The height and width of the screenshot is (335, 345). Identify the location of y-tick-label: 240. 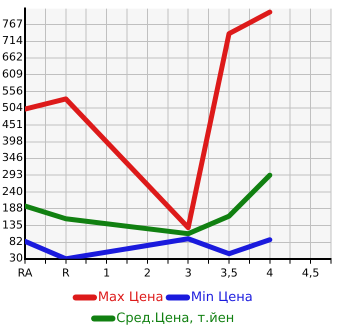
(12, 191).